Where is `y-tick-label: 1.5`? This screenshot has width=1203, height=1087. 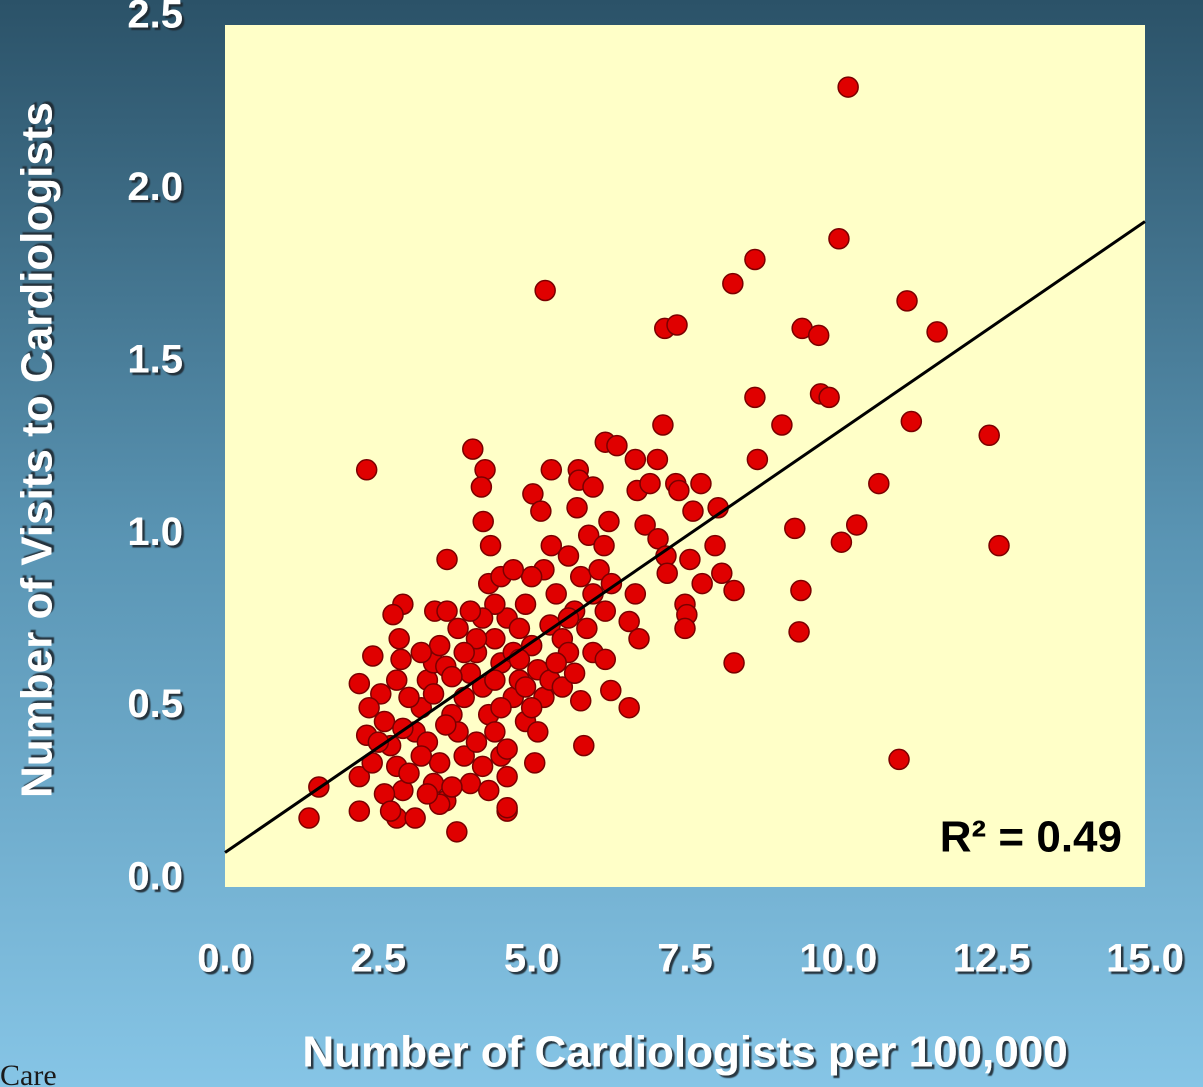 y-tick-label: 1.5 is located at coordinates (155, 359).